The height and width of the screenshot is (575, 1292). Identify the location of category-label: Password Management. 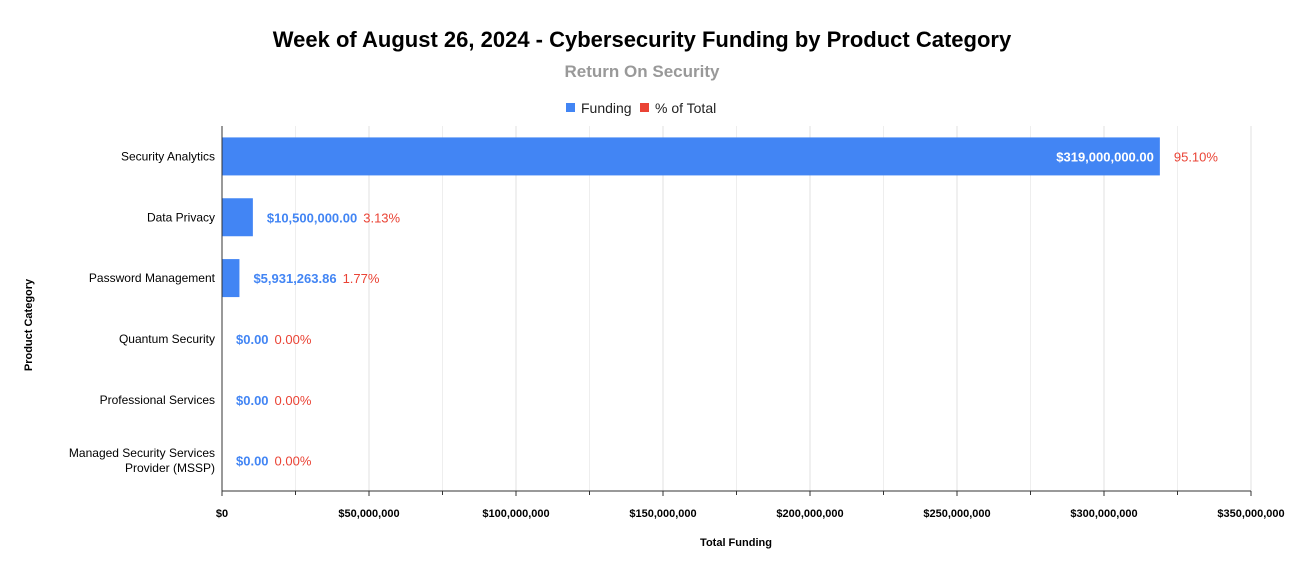
(152, 278).